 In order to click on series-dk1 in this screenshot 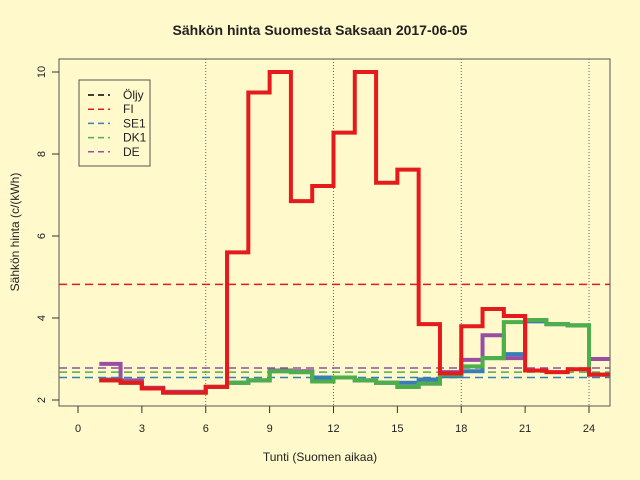, I will do `click(354, 356)`.